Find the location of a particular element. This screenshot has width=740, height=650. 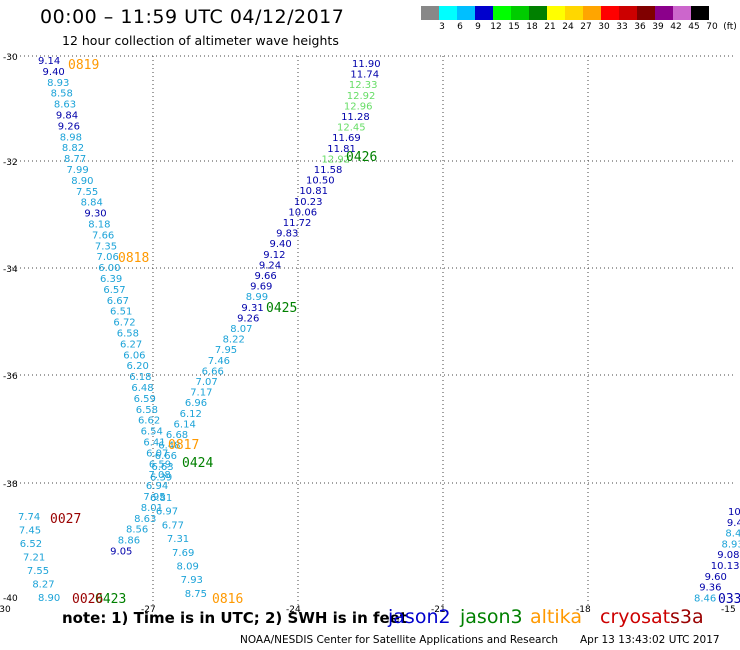

wave-height-value: 6.57 is located at coordinates (114, 290).